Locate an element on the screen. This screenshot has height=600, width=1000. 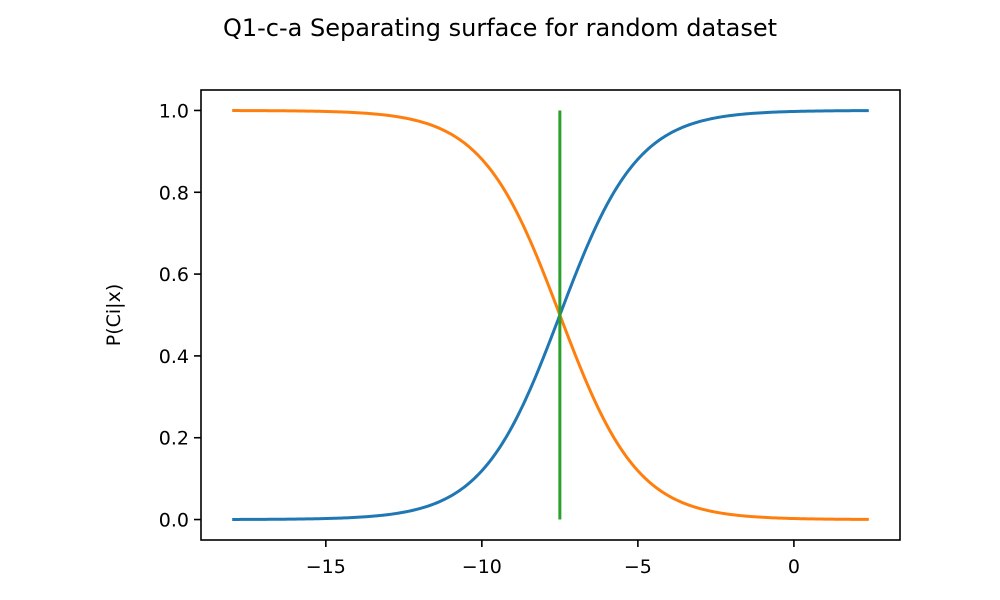
x-tick-label: 0 is located at coordinates (794, 567).